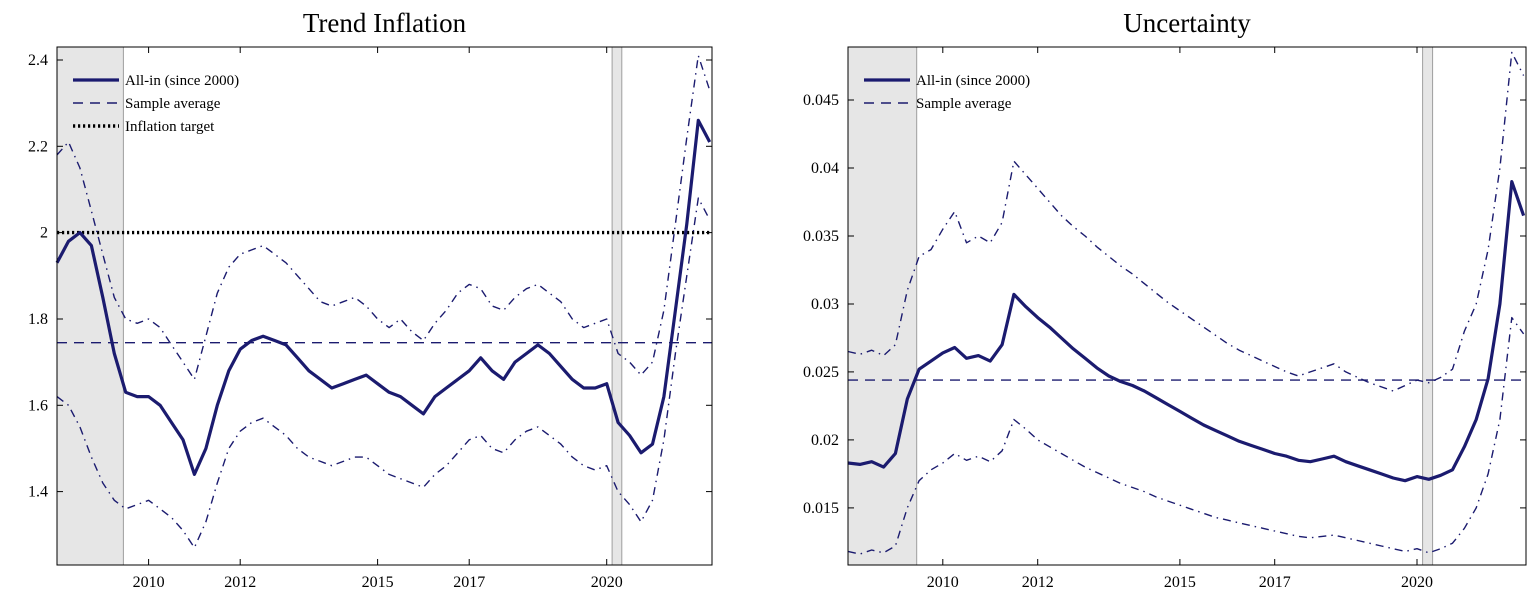 The image size is (1536, 599). What do you see at coordinates (825, 304) in the screenshot?
I see `y-tick-label: 0.03` at bounding box center [825, 304].